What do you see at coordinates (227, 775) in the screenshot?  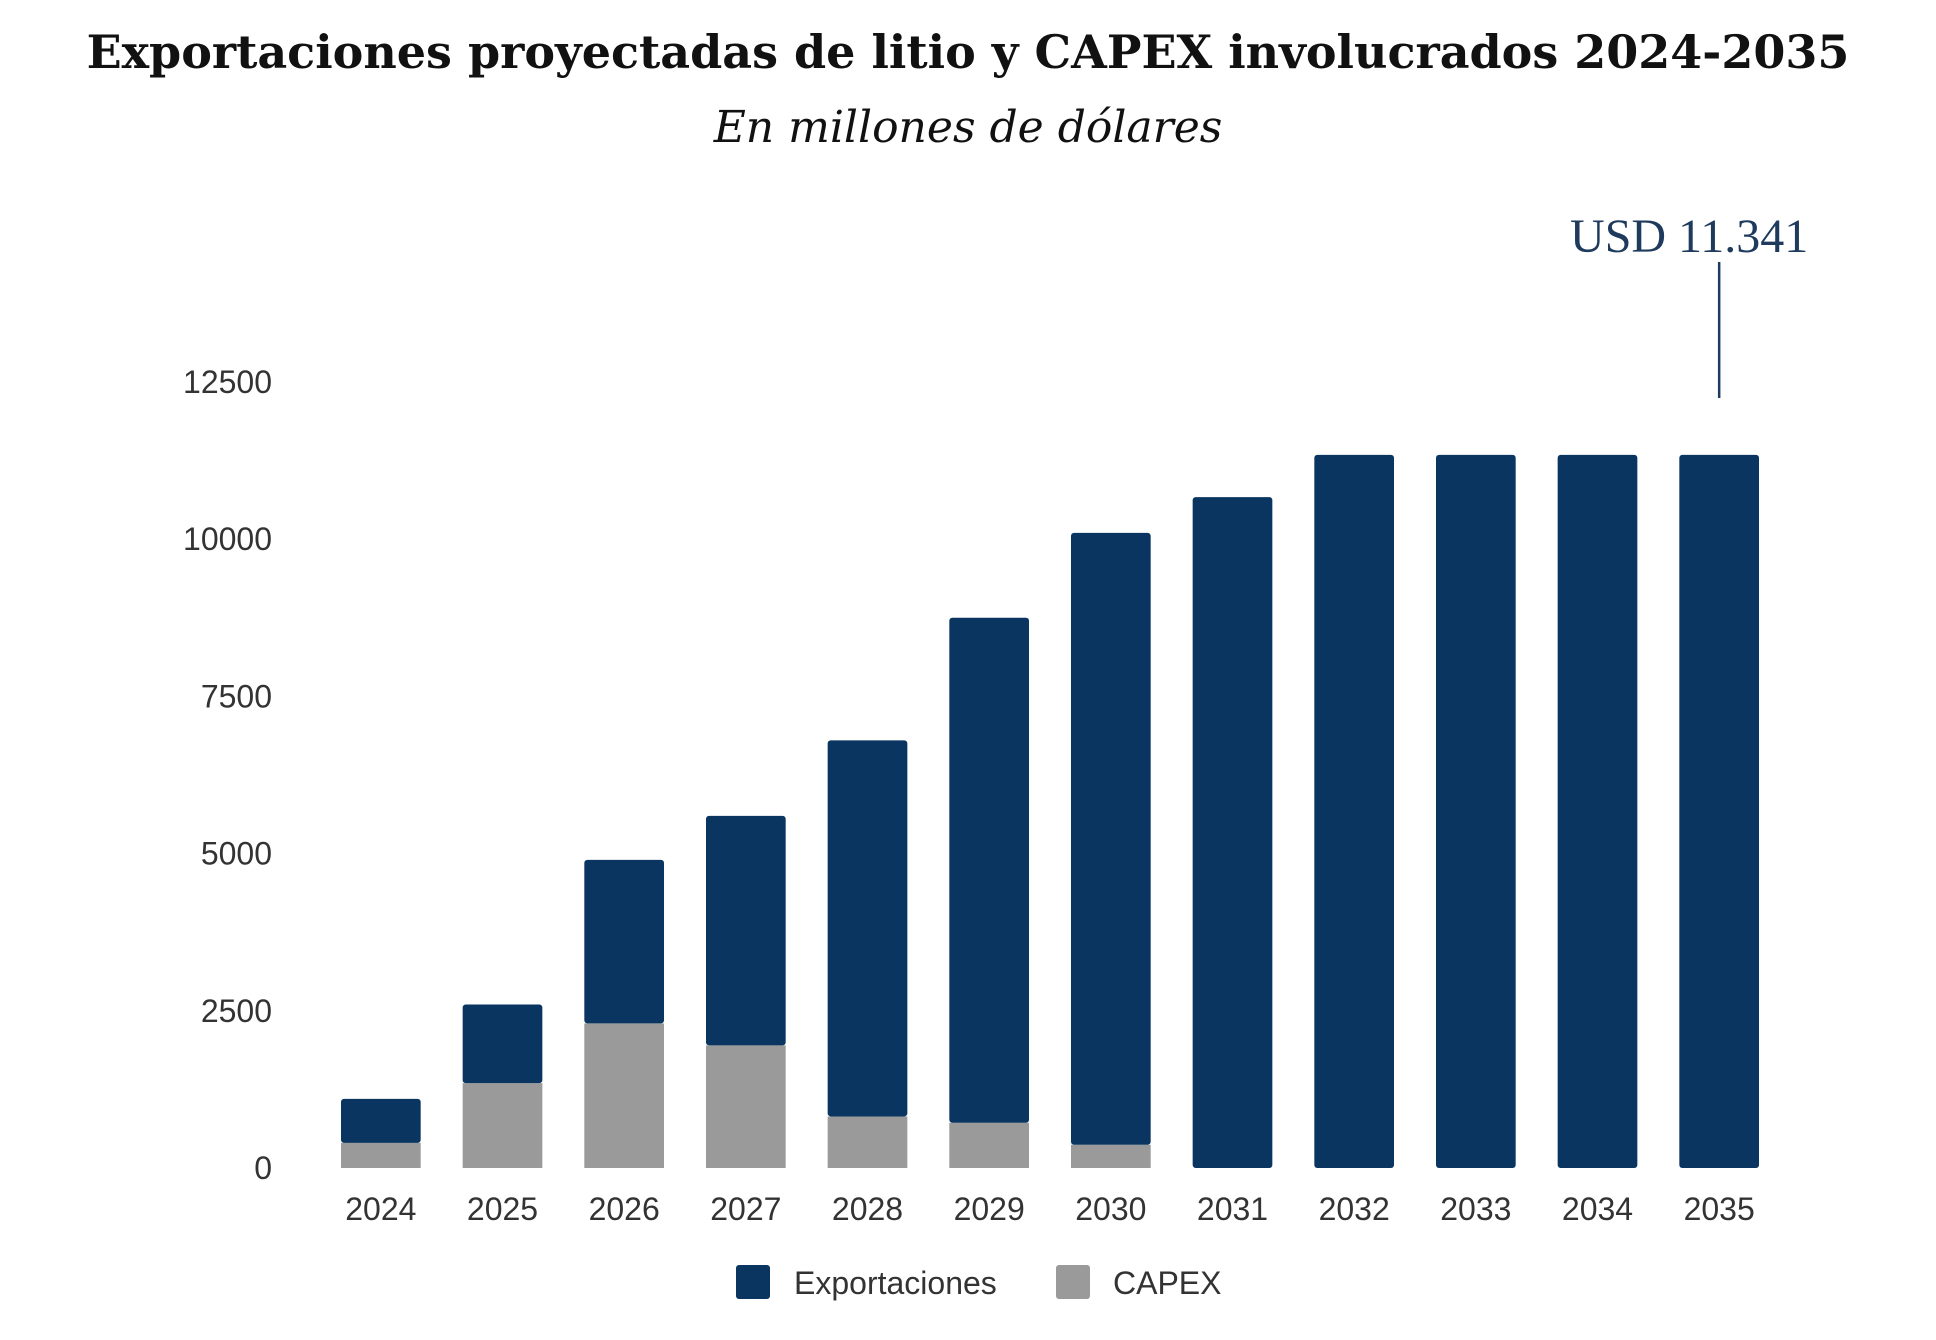 I see `y-axis: 0 2500 5000 7500 10000 12500` at bounding box center [227, 775].